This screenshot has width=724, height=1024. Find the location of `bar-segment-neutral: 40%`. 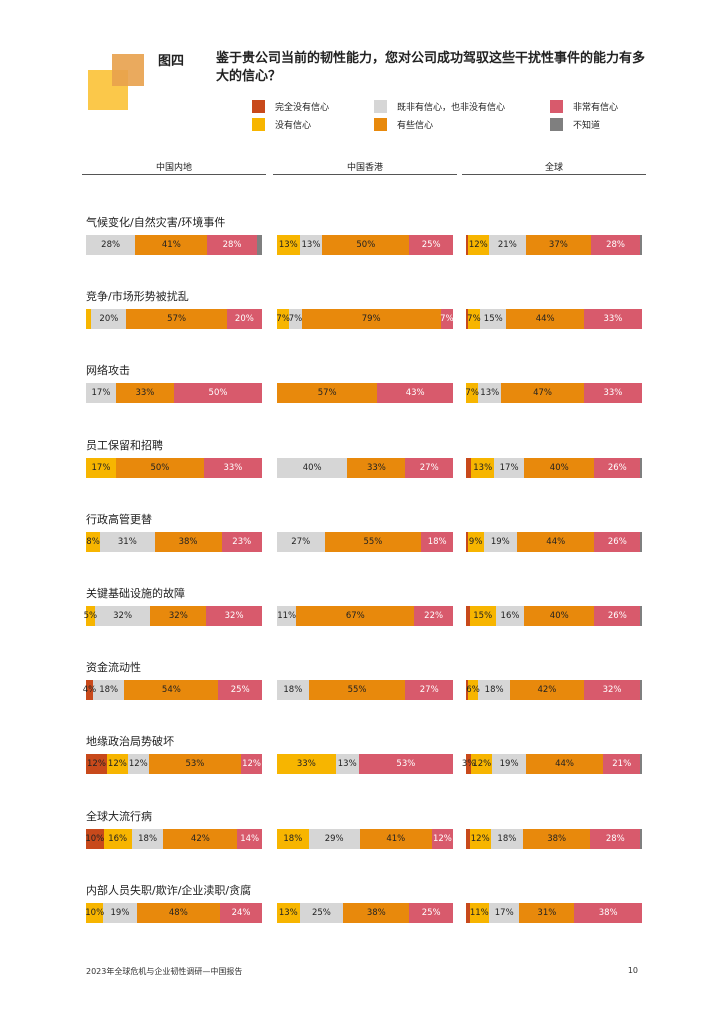

bar-segment-neutral: 40% is located at coordinates (312, 467).